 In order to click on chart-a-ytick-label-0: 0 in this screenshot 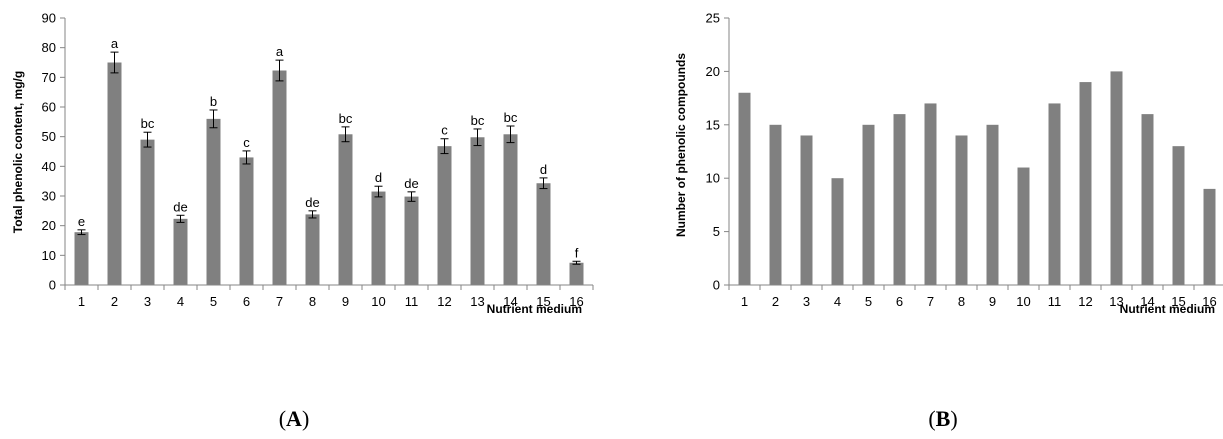, I will do `click(52, 285)`.